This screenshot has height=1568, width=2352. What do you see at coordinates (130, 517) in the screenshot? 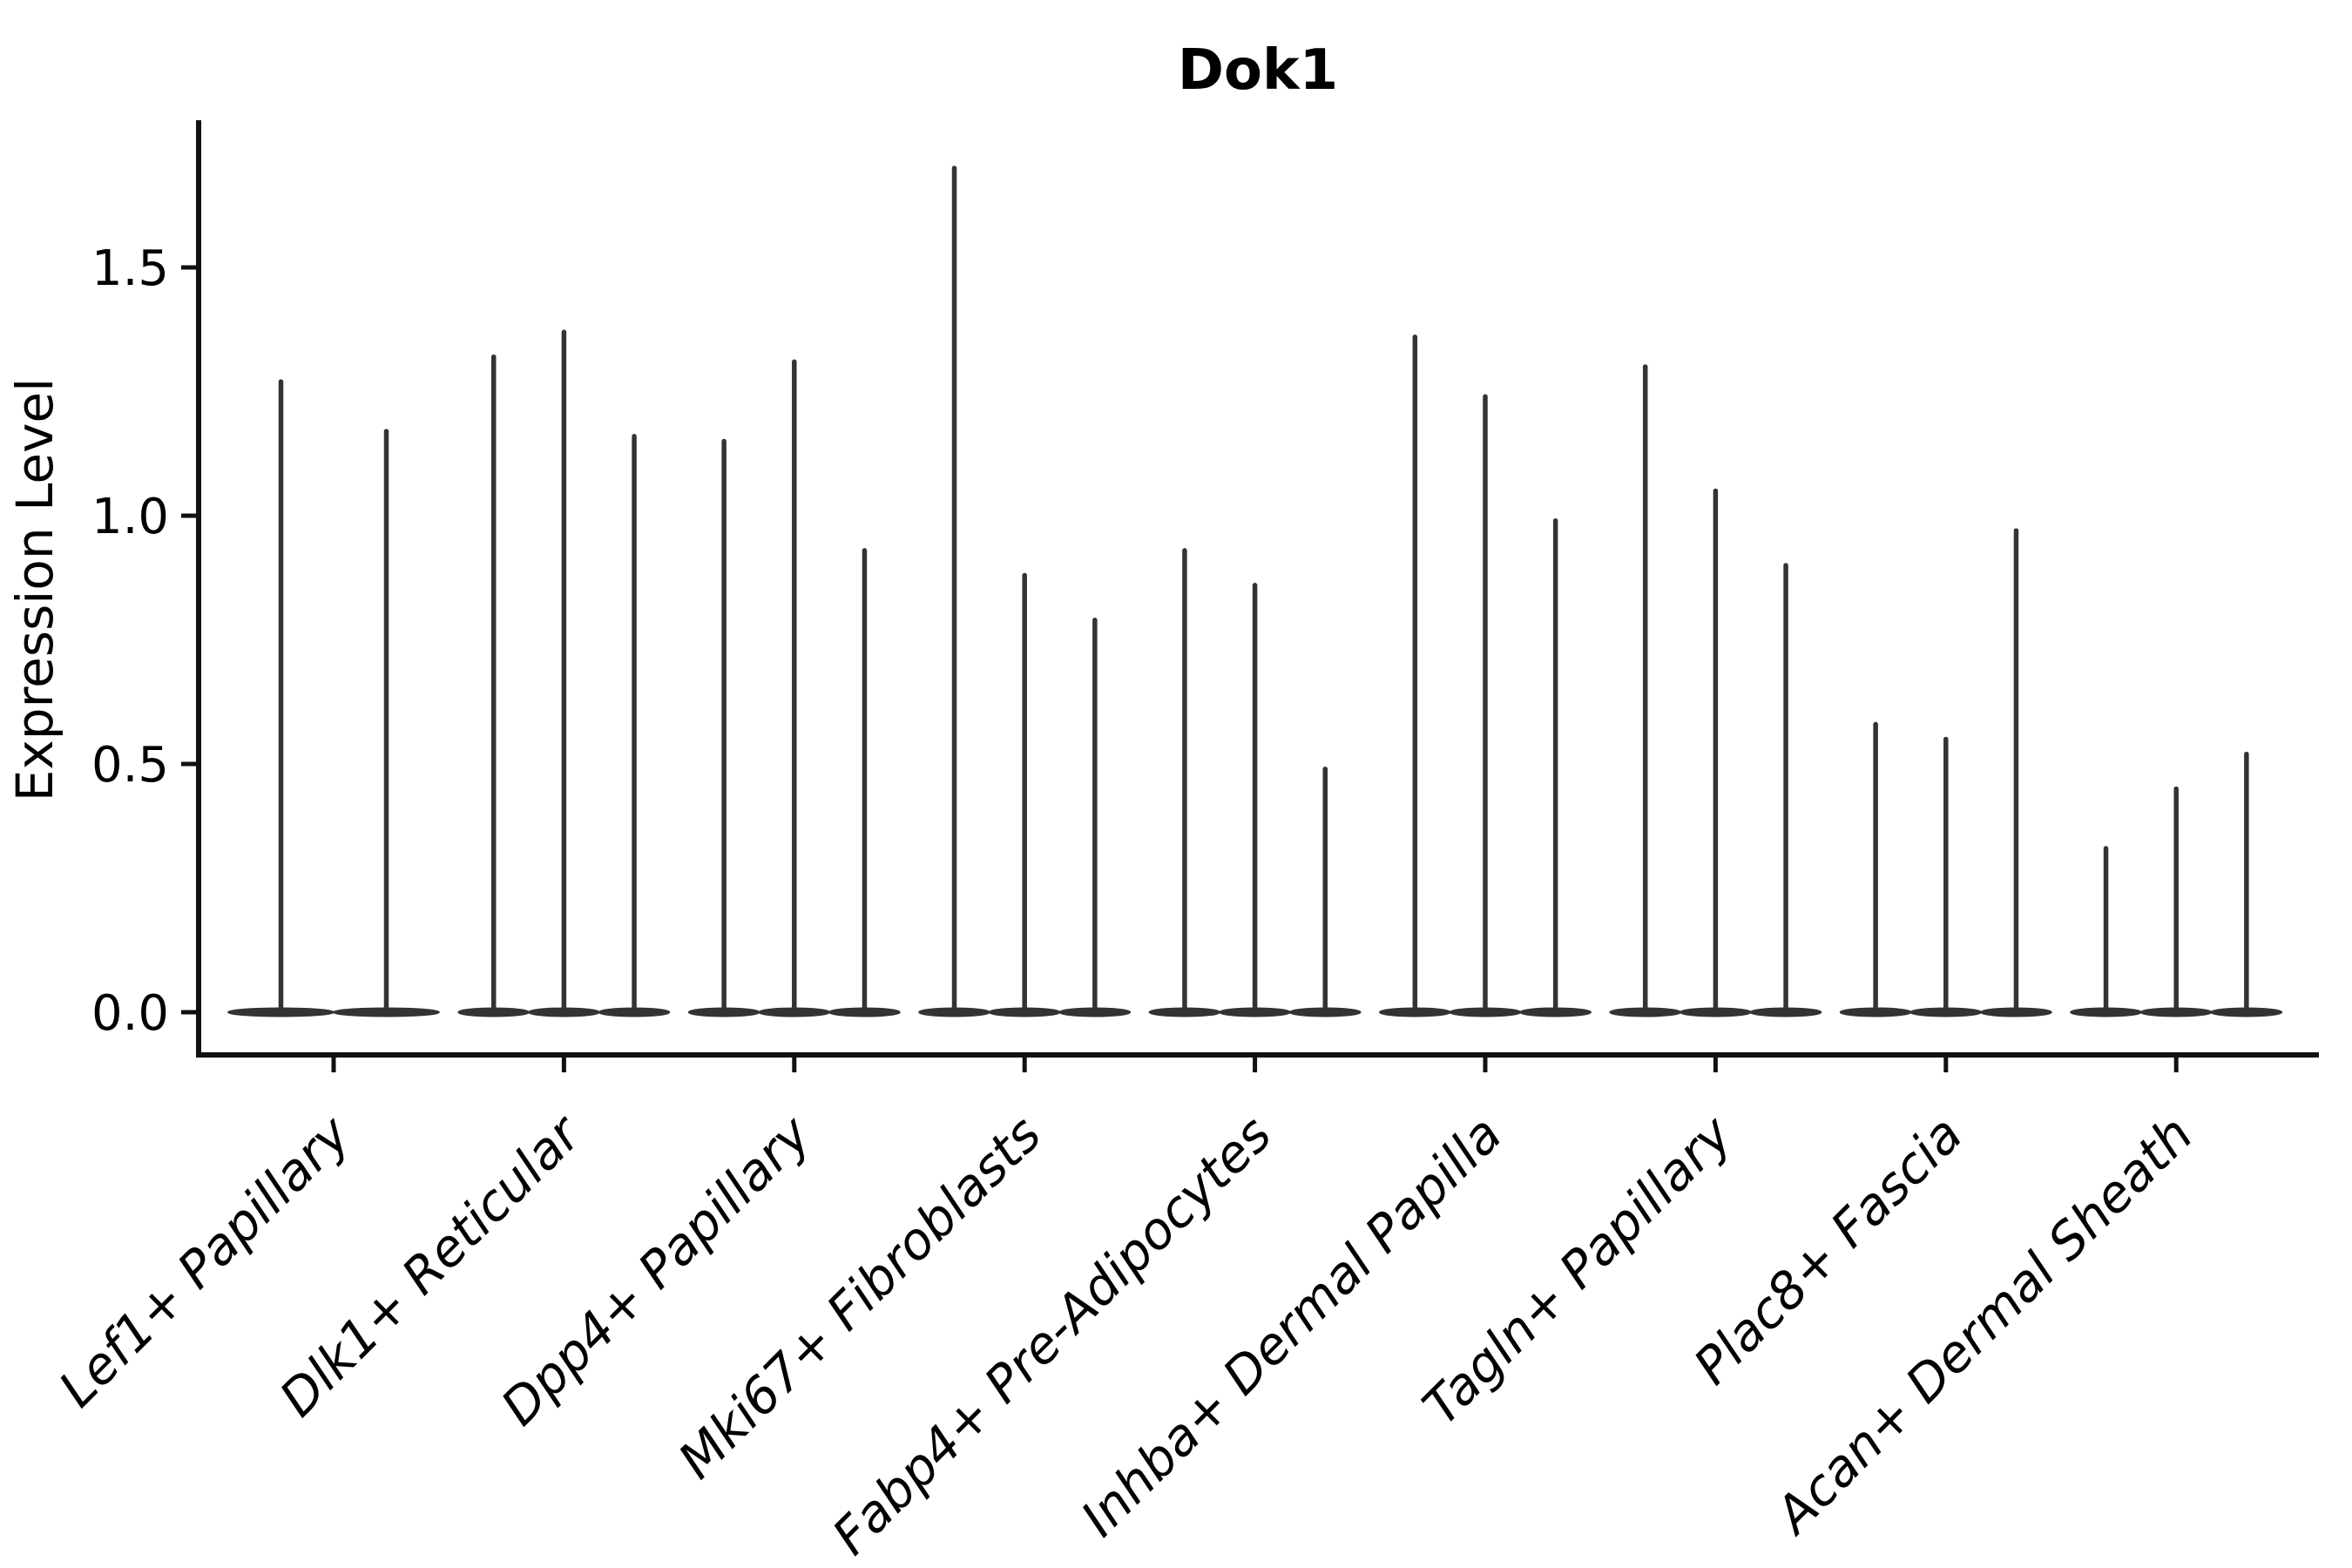
I see `y-tick-label: 1.0` at bounding box center [130, 517].